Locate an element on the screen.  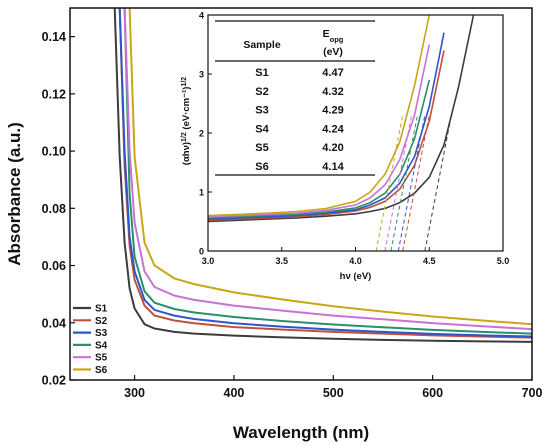
legend-label-s2: S2 is located at coordinates (101, 321).